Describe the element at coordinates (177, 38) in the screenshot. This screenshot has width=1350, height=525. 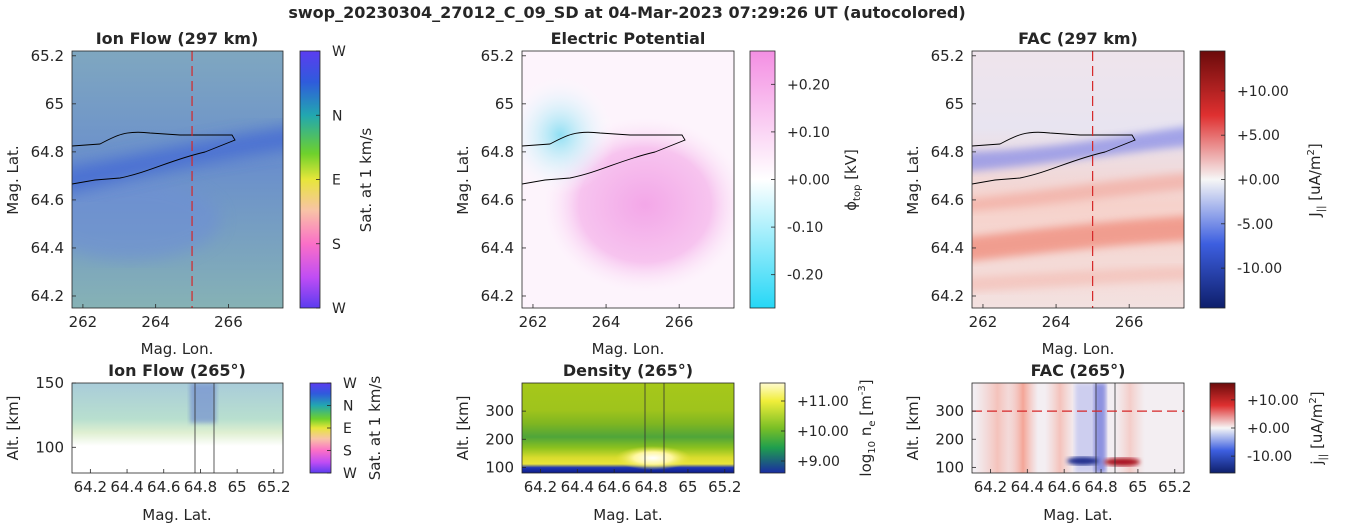
I see `ion-flow-title: Ion Flow (297 km)` at that location.